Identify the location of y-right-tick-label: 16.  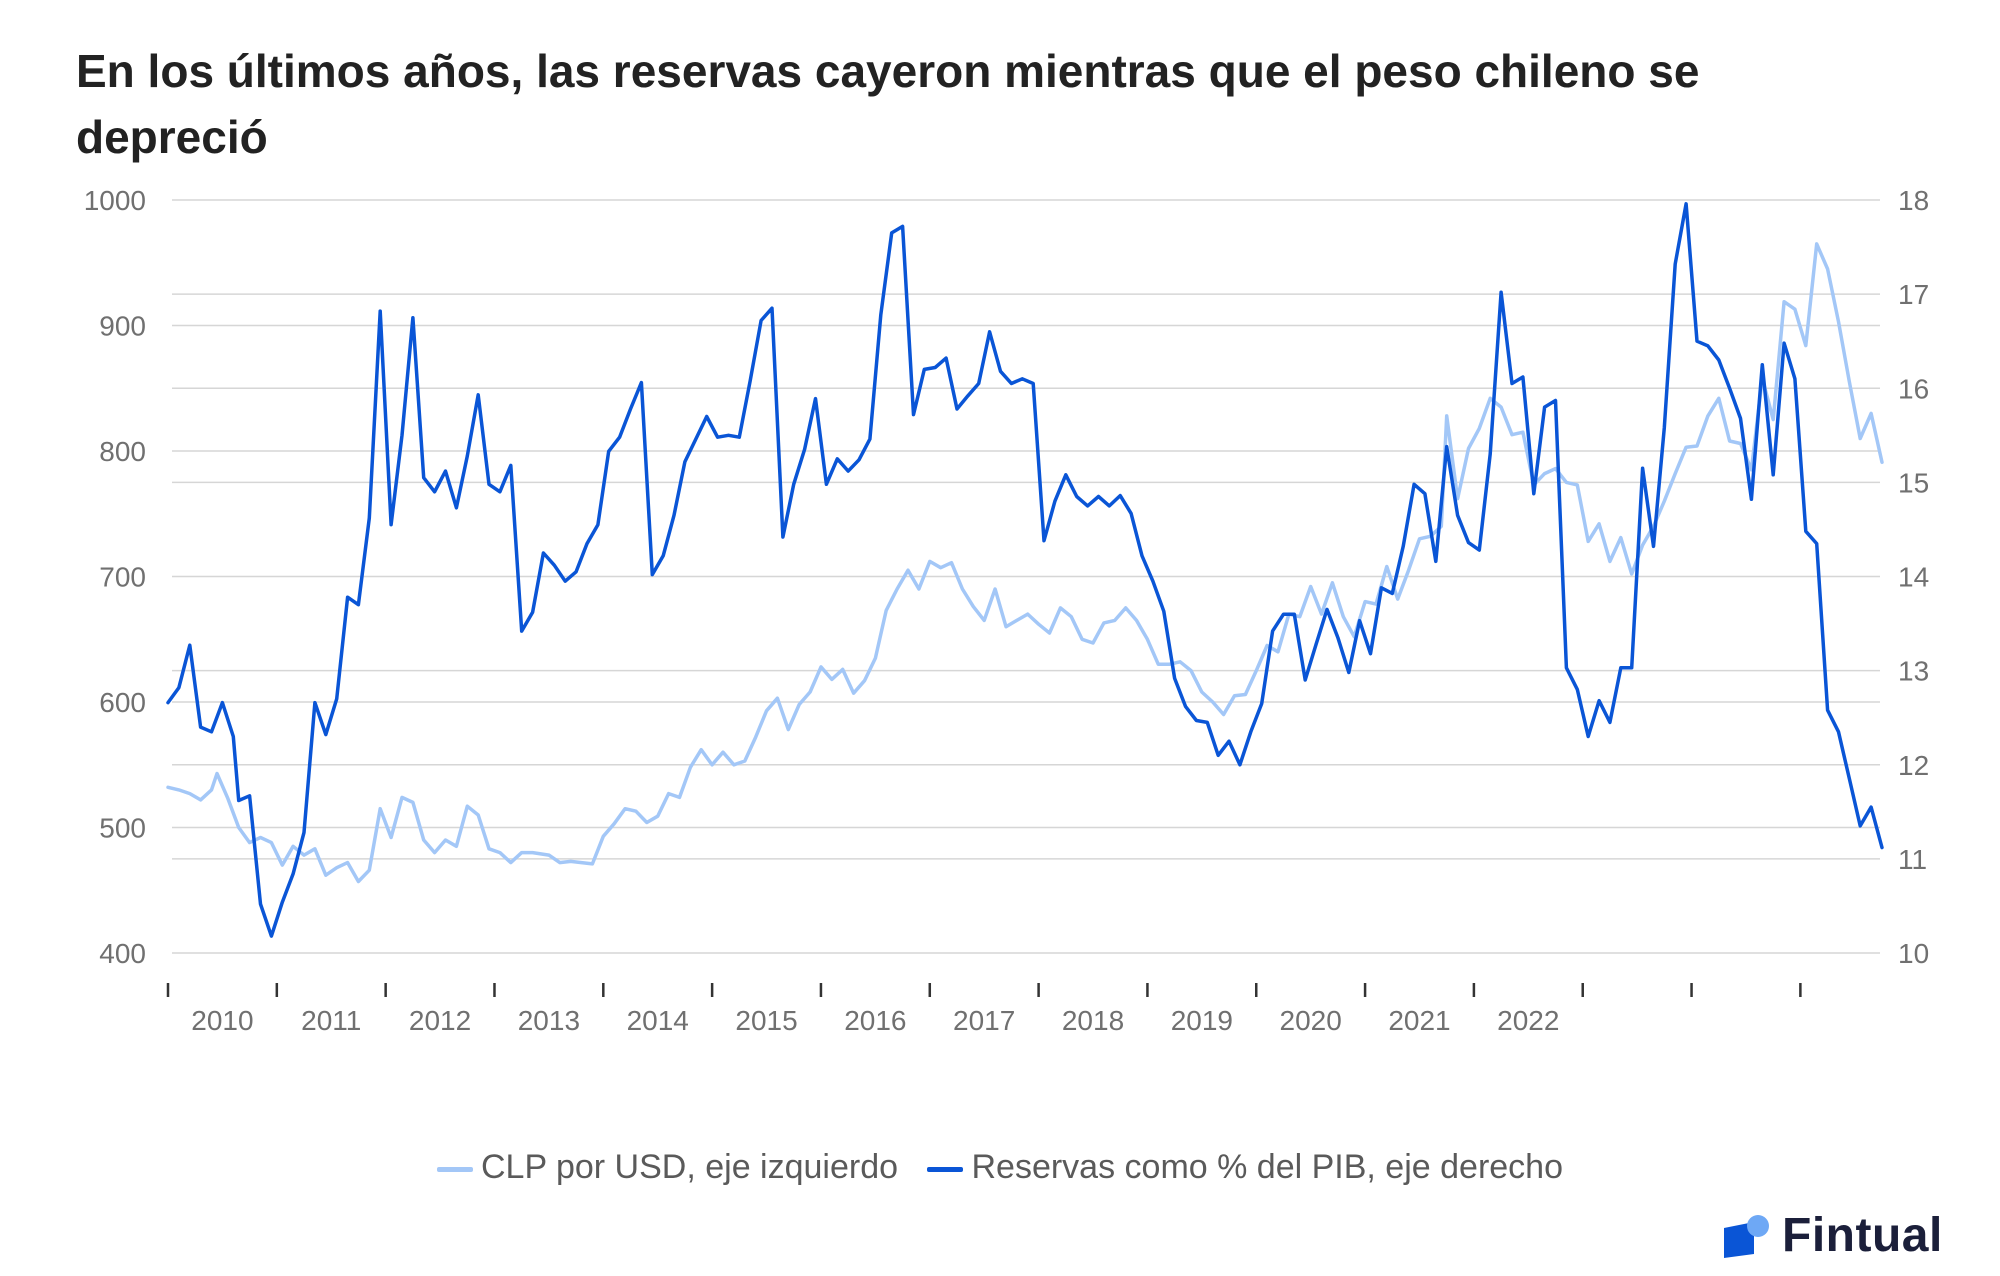
(1913, 388).